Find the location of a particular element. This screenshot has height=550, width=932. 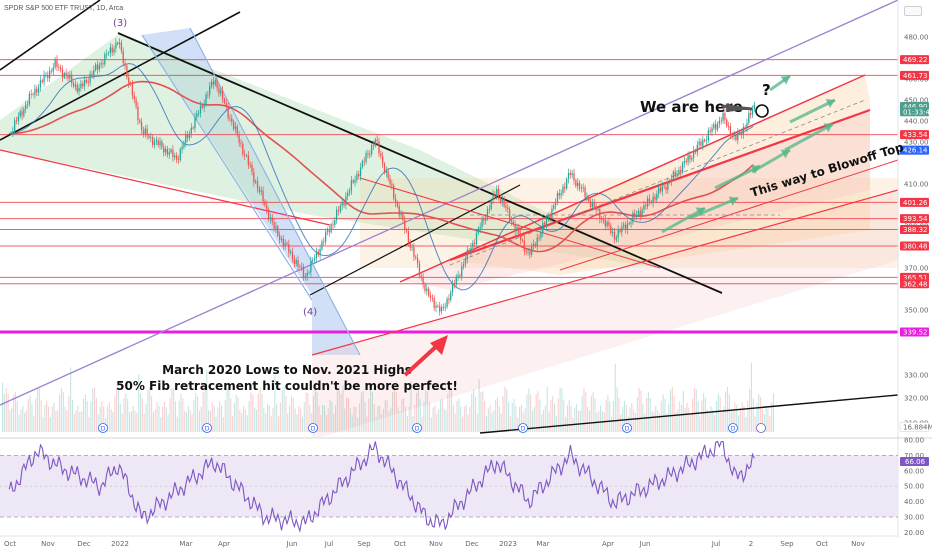

time-tick-label-3: 2022 is located at coordinates (120, 544).